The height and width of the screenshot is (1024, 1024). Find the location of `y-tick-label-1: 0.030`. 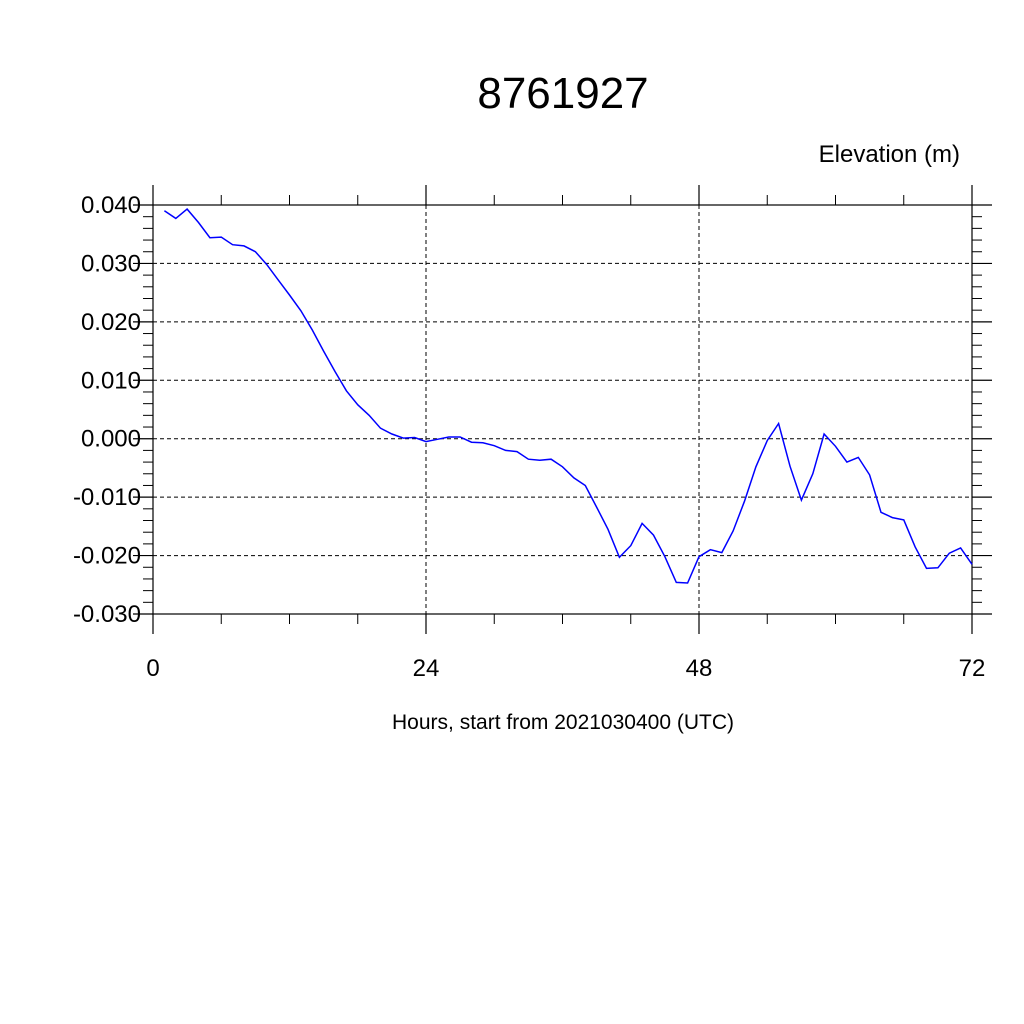

y-tick-label-1: 0.030 is located at coordinates (111, 263).